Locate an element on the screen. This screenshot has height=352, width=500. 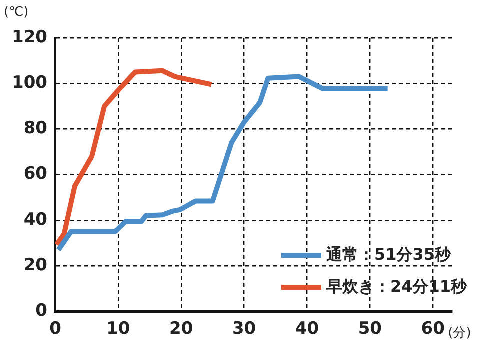
x-tick-label: 30 is located at coordinates (244, 329).